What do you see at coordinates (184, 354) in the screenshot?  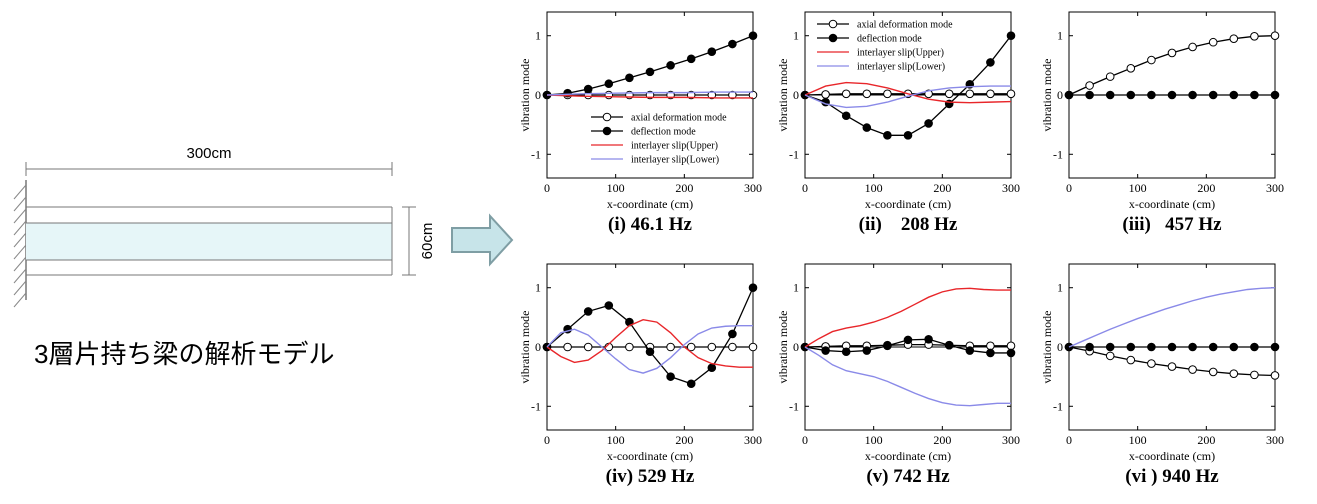 I see `model-title: 3層片持ち梁の解析モデル` at bounding box center [184, 354].